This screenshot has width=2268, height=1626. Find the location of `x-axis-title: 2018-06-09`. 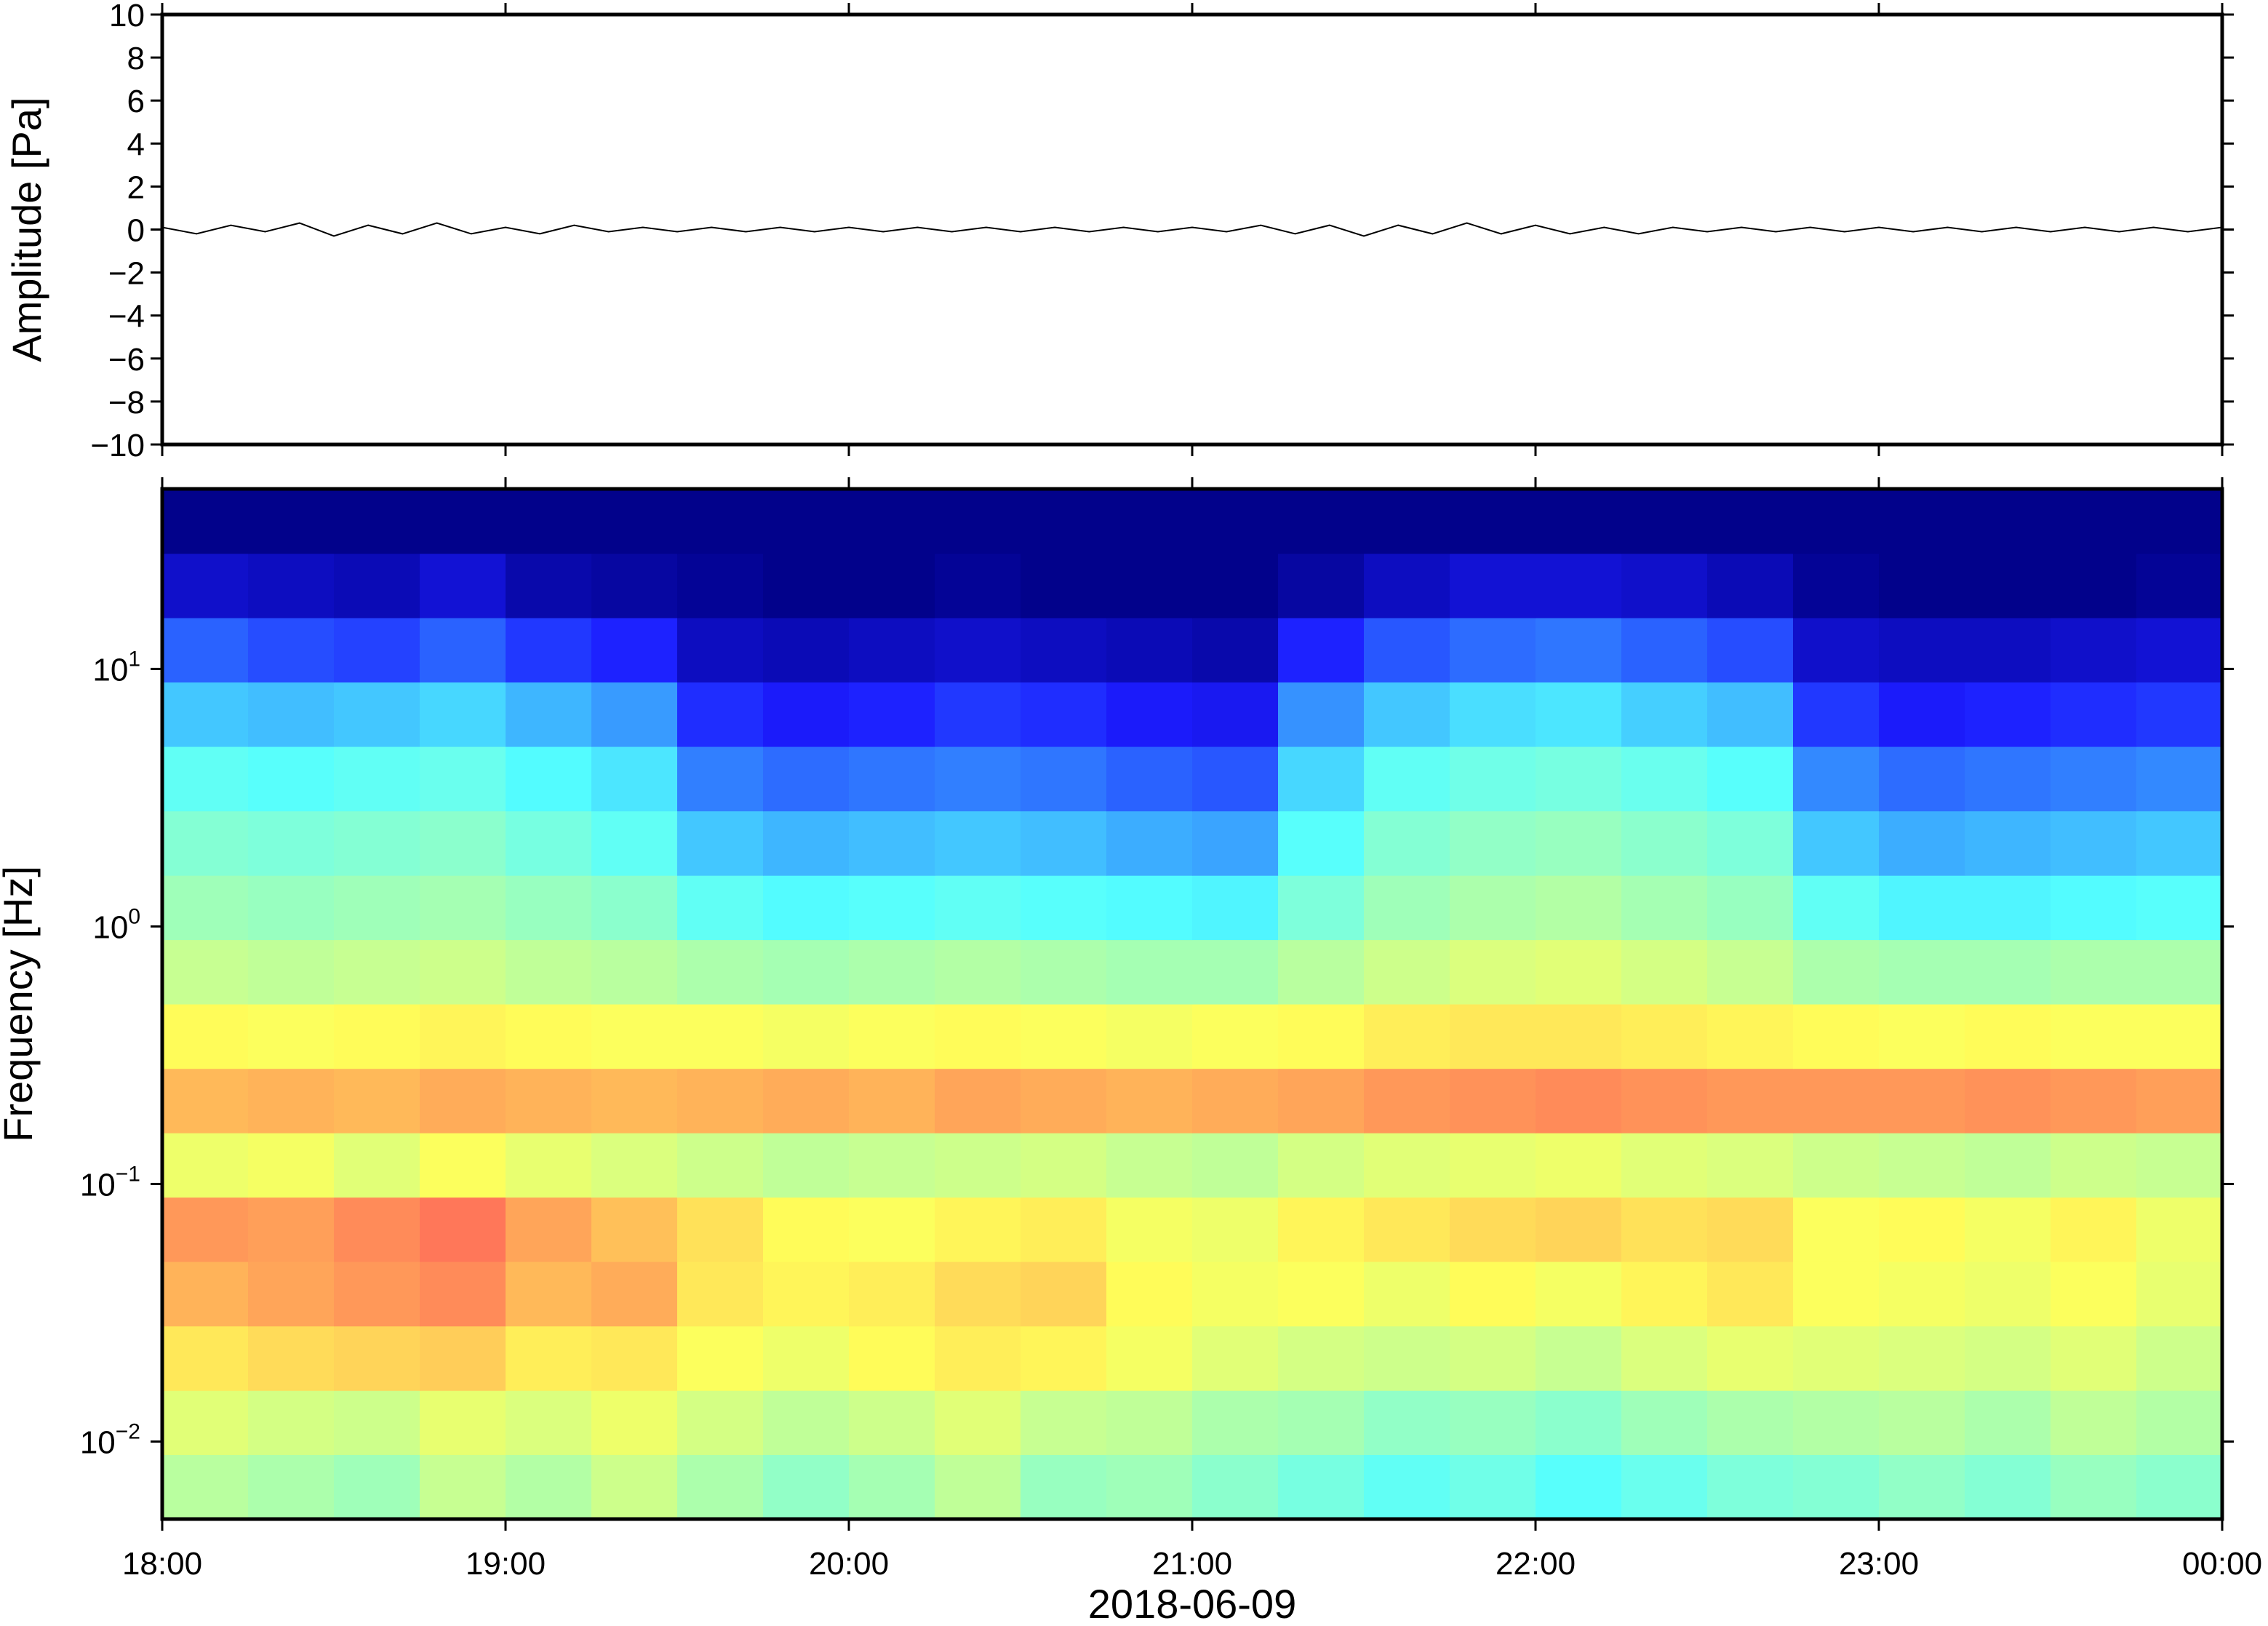

x-axis-title: 2018-06-09 is located at coordinates (1192, 1601).